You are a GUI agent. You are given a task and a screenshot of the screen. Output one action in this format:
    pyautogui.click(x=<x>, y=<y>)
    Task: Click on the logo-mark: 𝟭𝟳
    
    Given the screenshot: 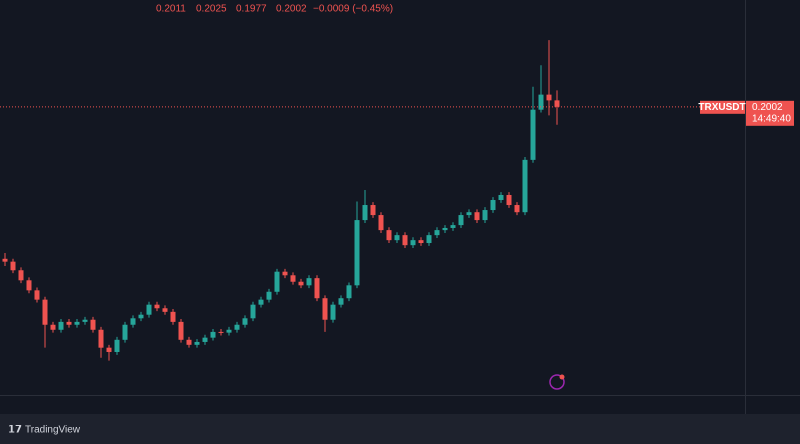 What is the action you would take?
    pyautogui.click(x=15, y=430)
    